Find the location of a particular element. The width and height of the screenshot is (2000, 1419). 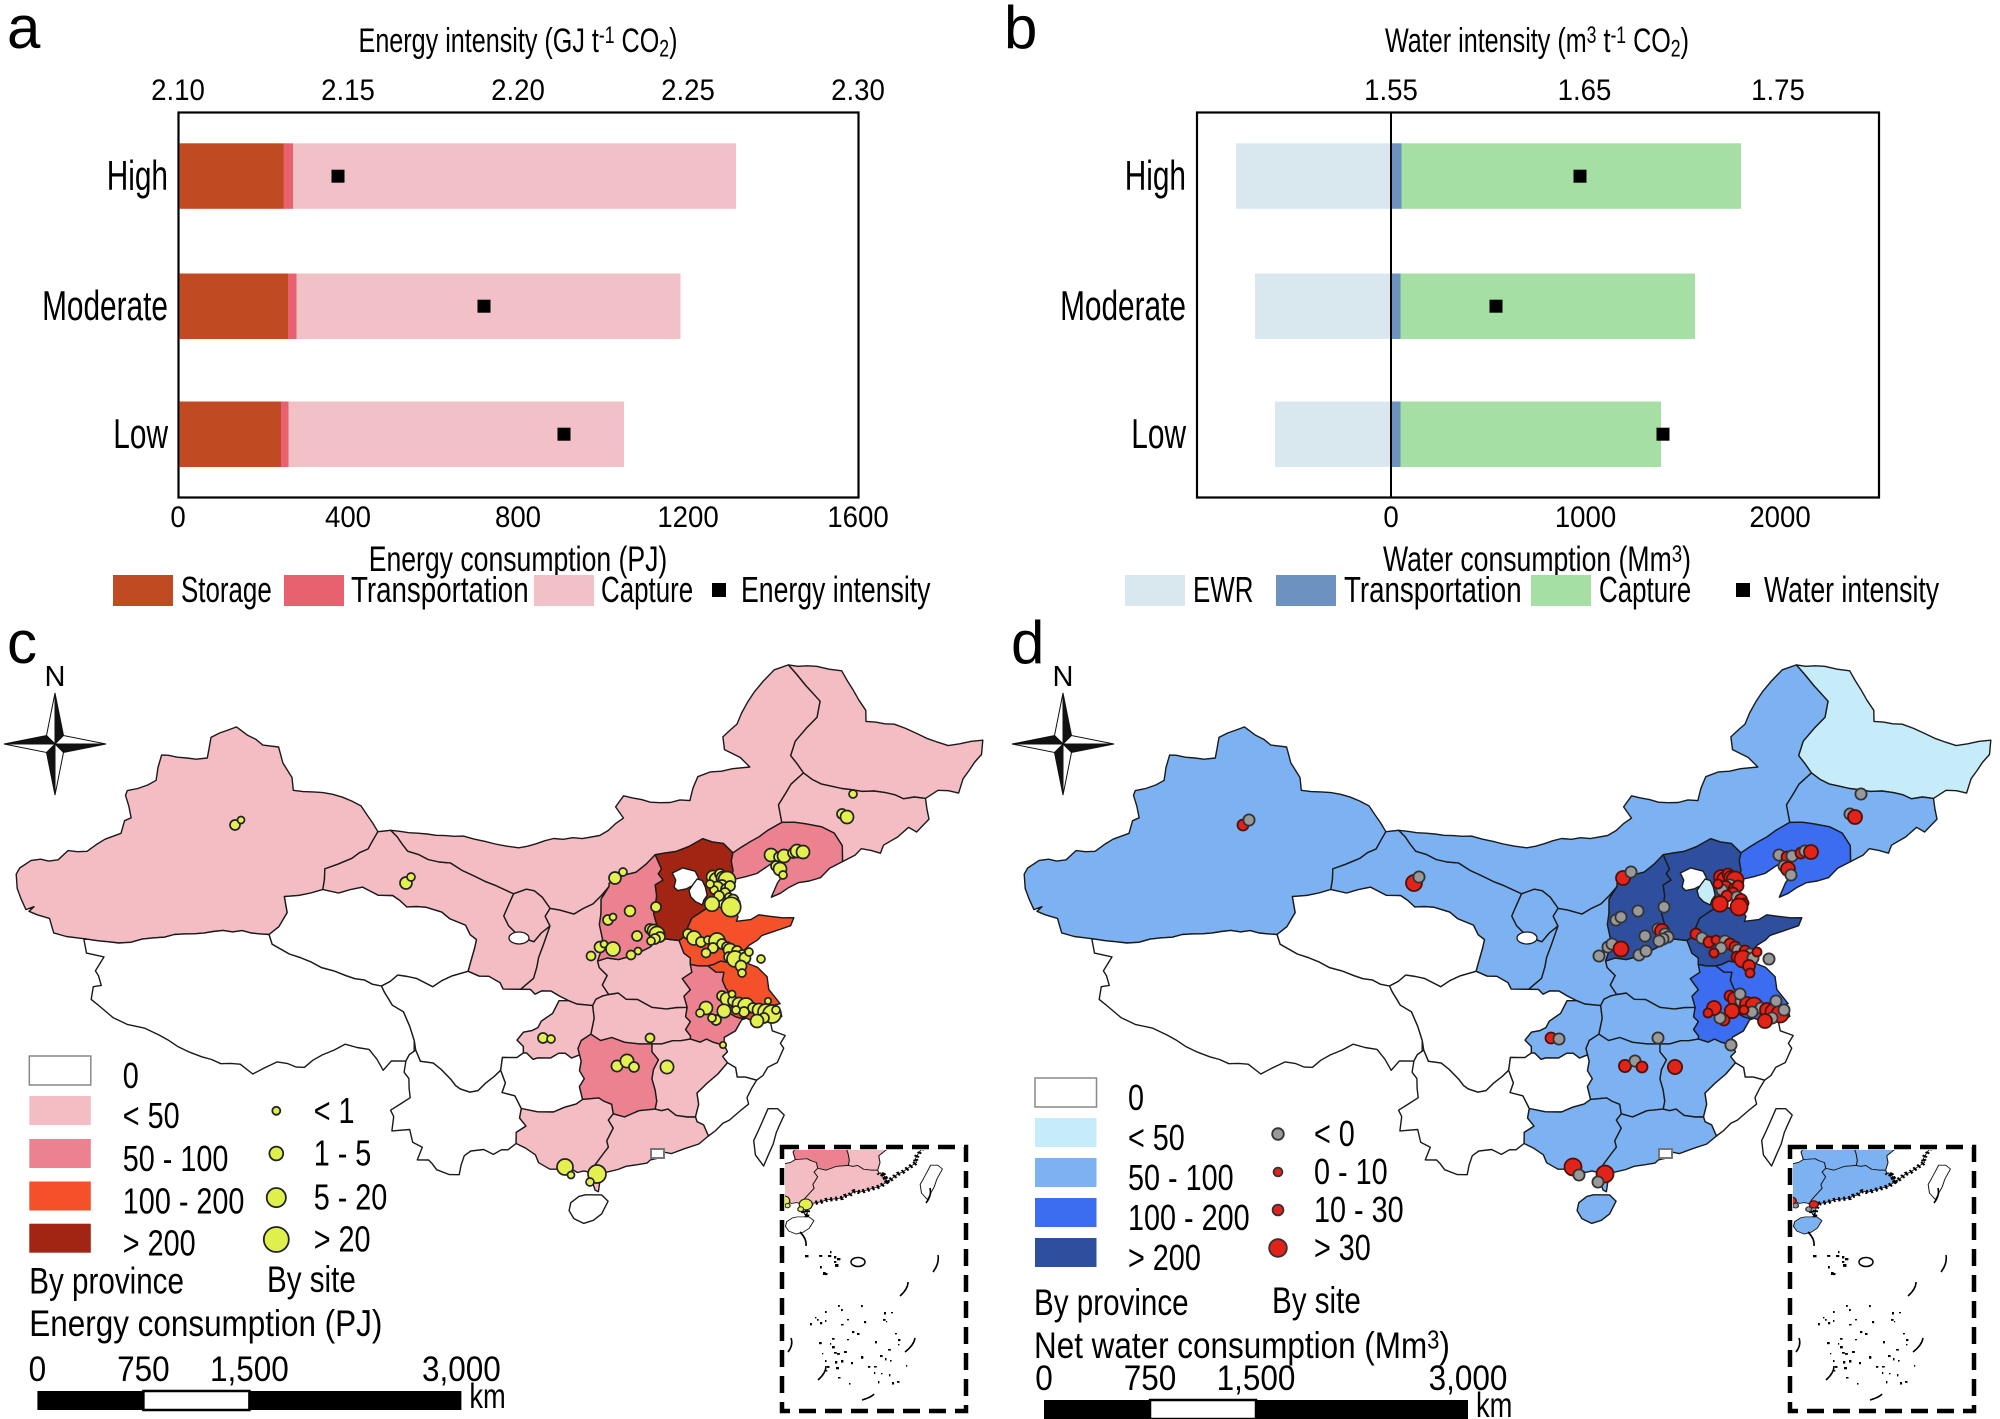

svg-text: 1.55 is located at coordinates (1391, 90).